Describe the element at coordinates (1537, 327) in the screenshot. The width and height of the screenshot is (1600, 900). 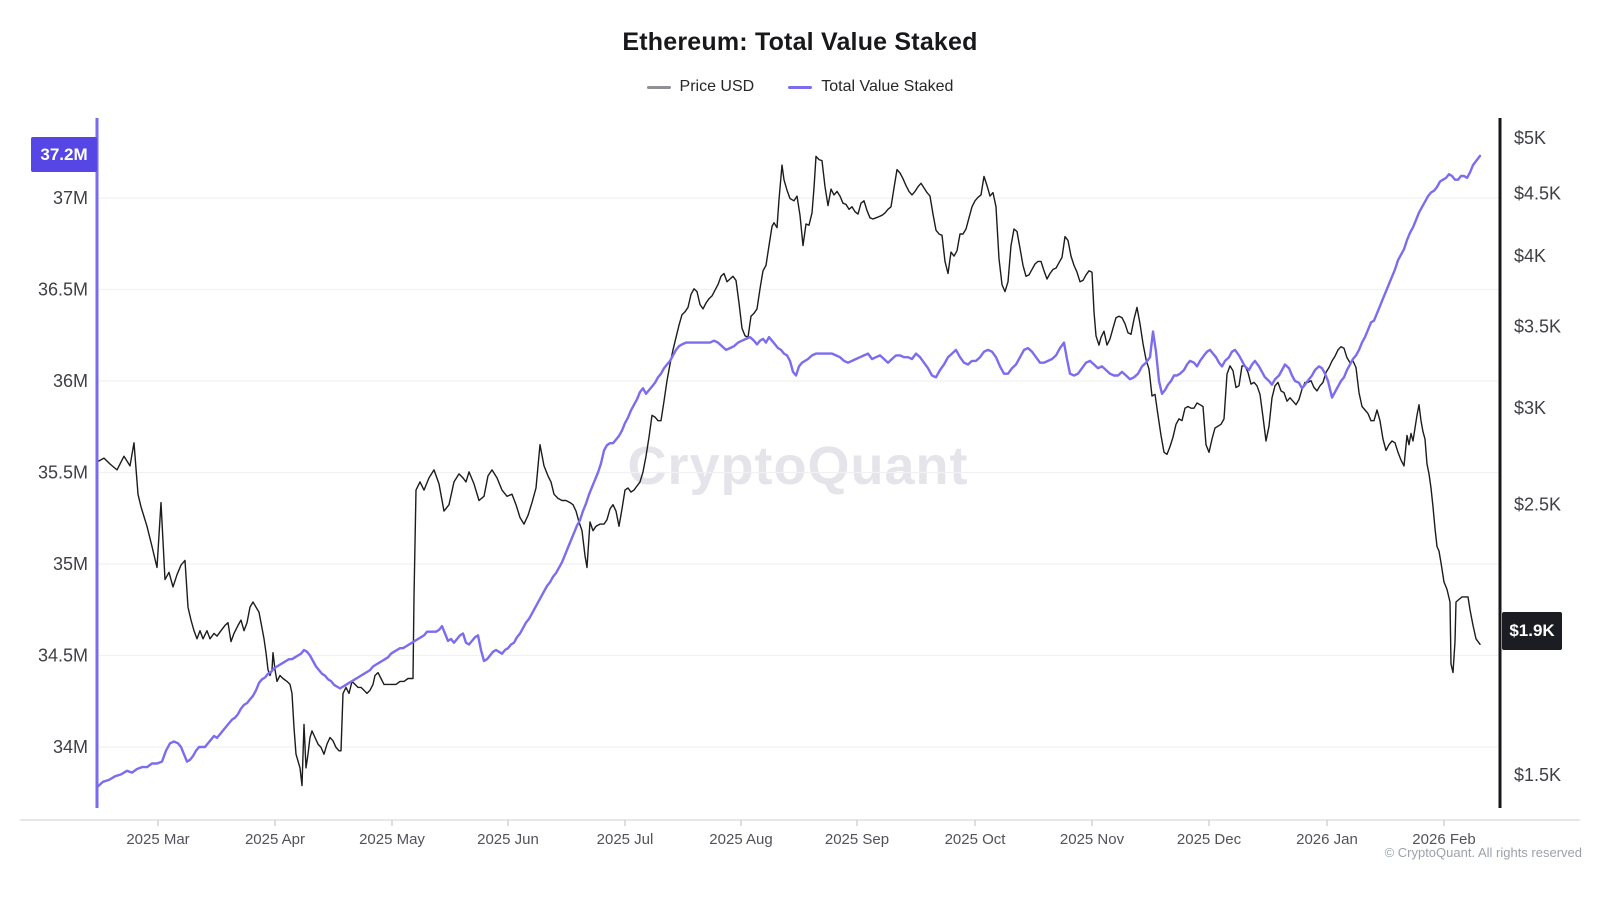
I see `right-axis-tick-label: $3.5K` at that location.